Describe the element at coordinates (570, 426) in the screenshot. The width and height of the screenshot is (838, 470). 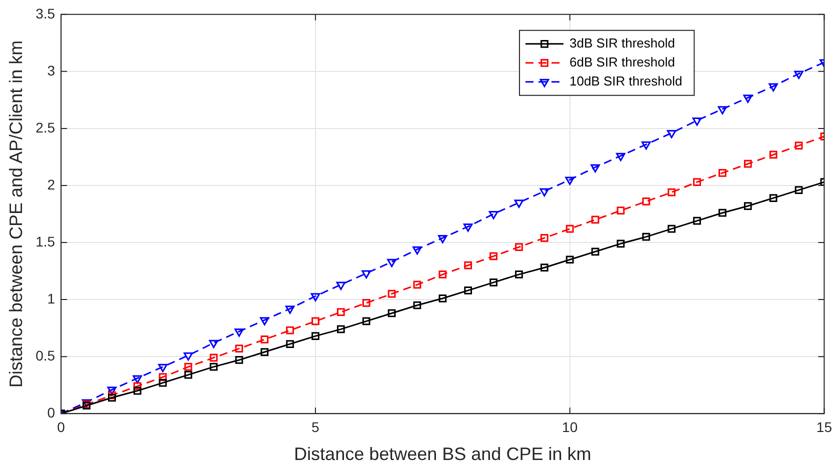
I see `x-tick-label: 10` at that location.